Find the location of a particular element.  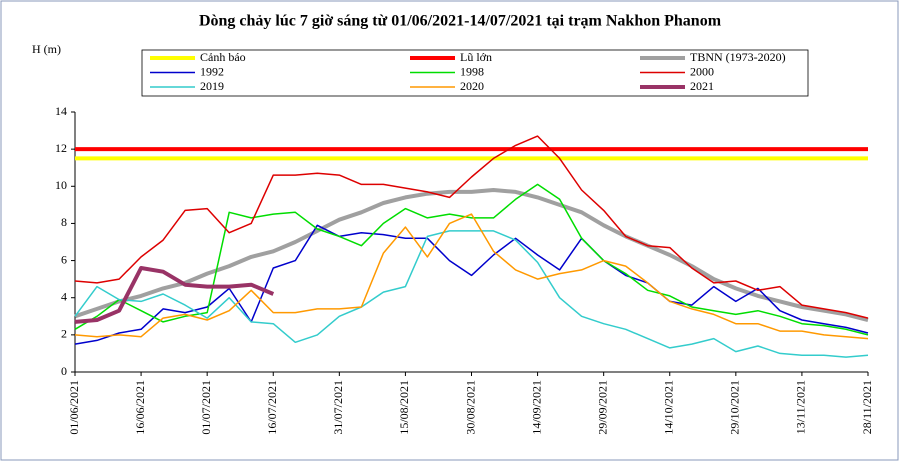

legend-label: 1998 is located at coordinates (472, 71).